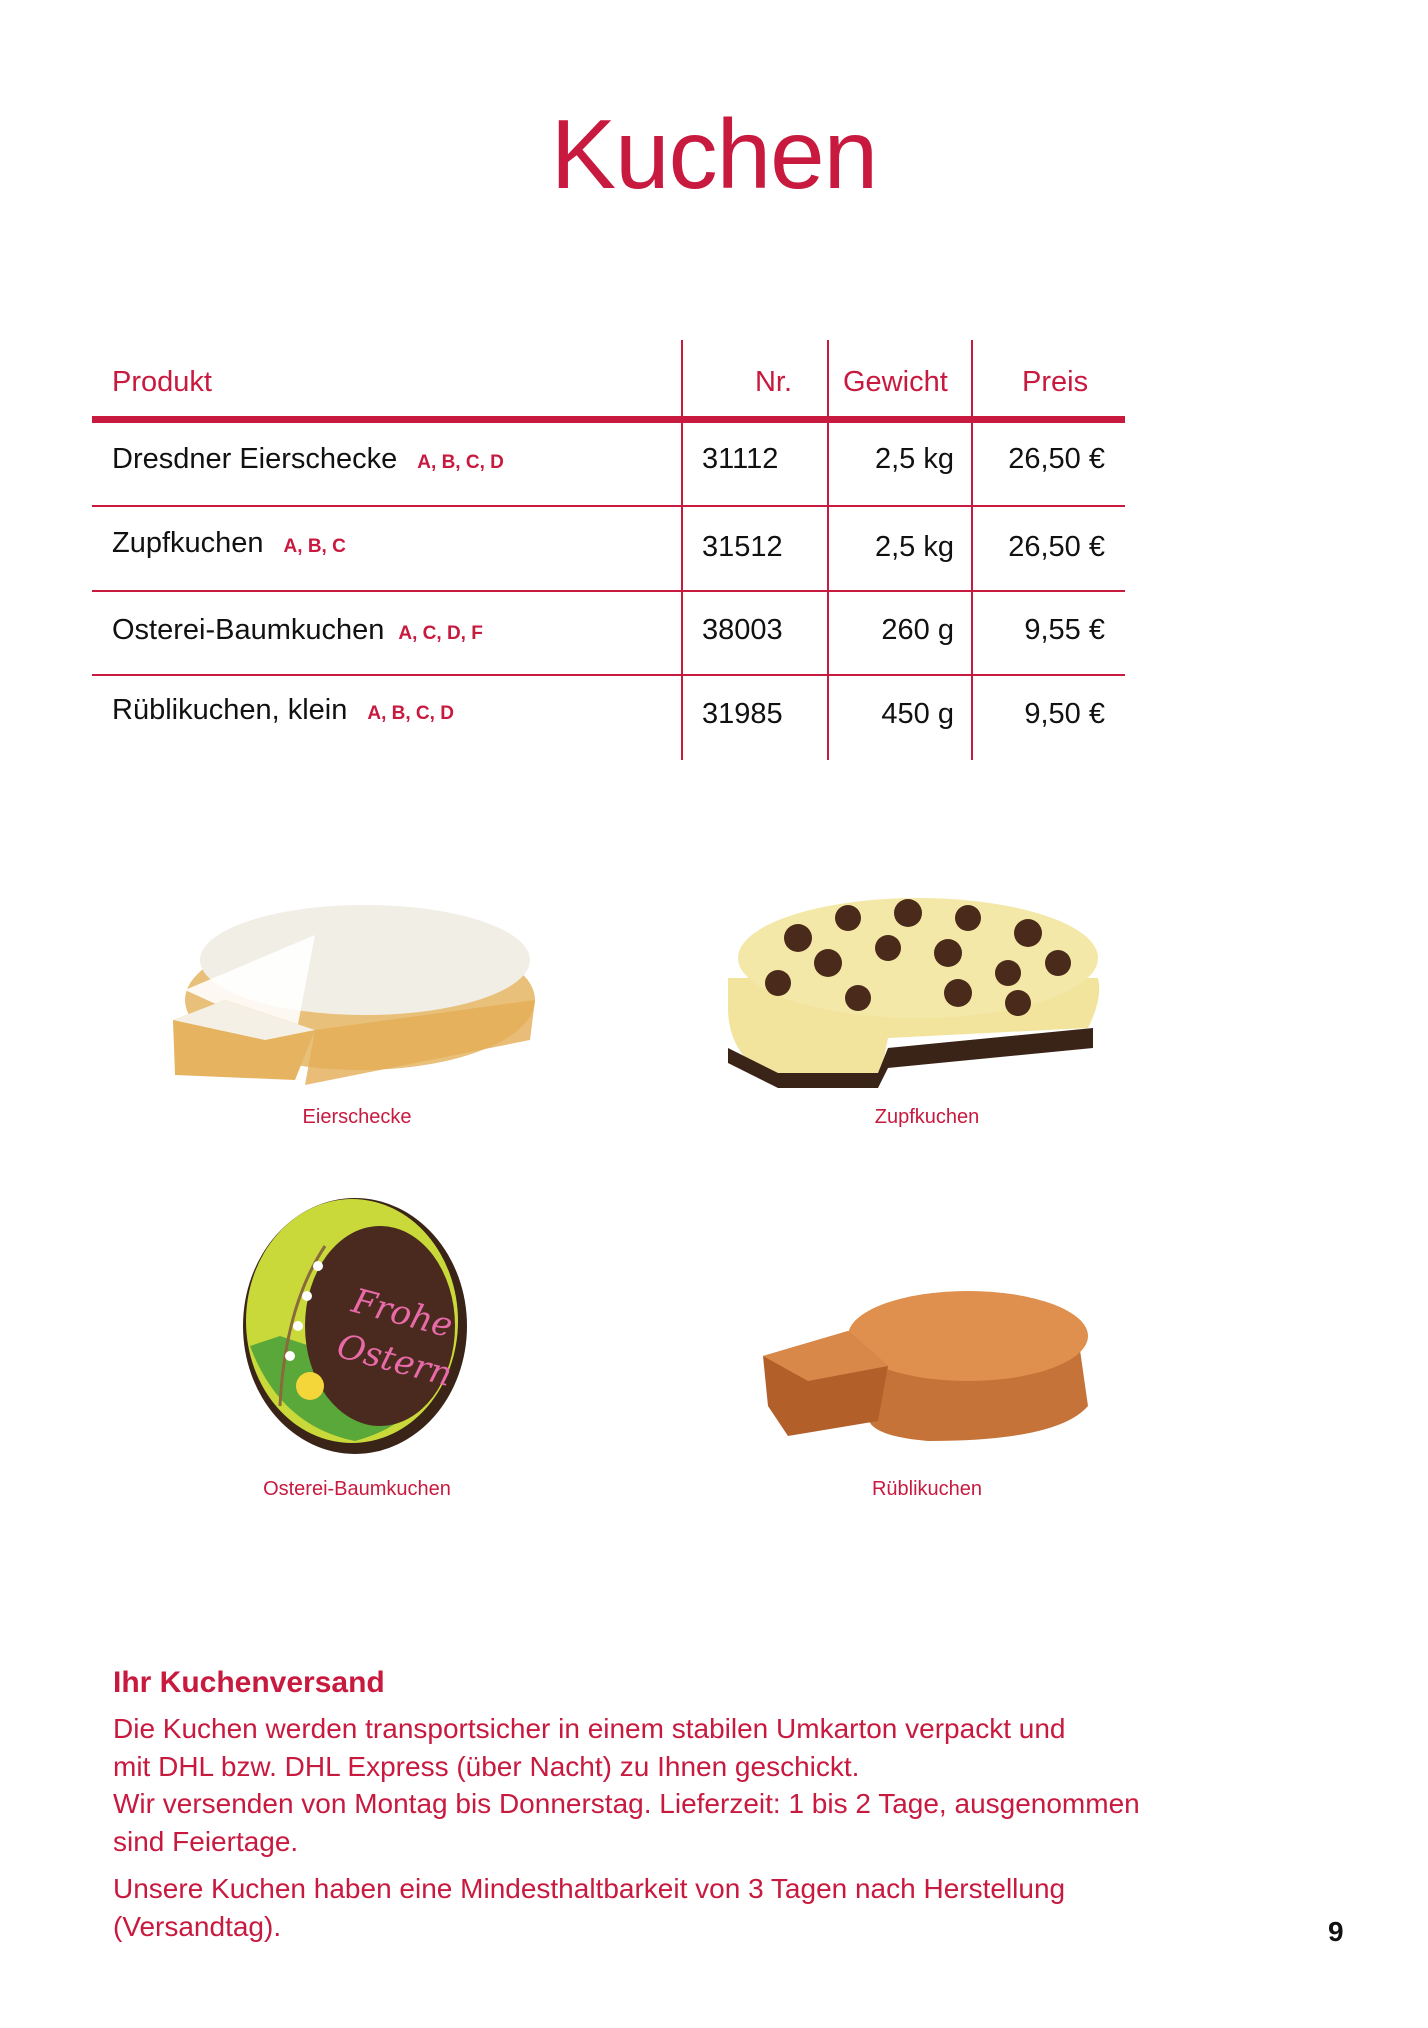 The width and height of the screenshot is (1428, 2028). I want to click on product-name: Rüblikuchen, klein, so click(230, 710).